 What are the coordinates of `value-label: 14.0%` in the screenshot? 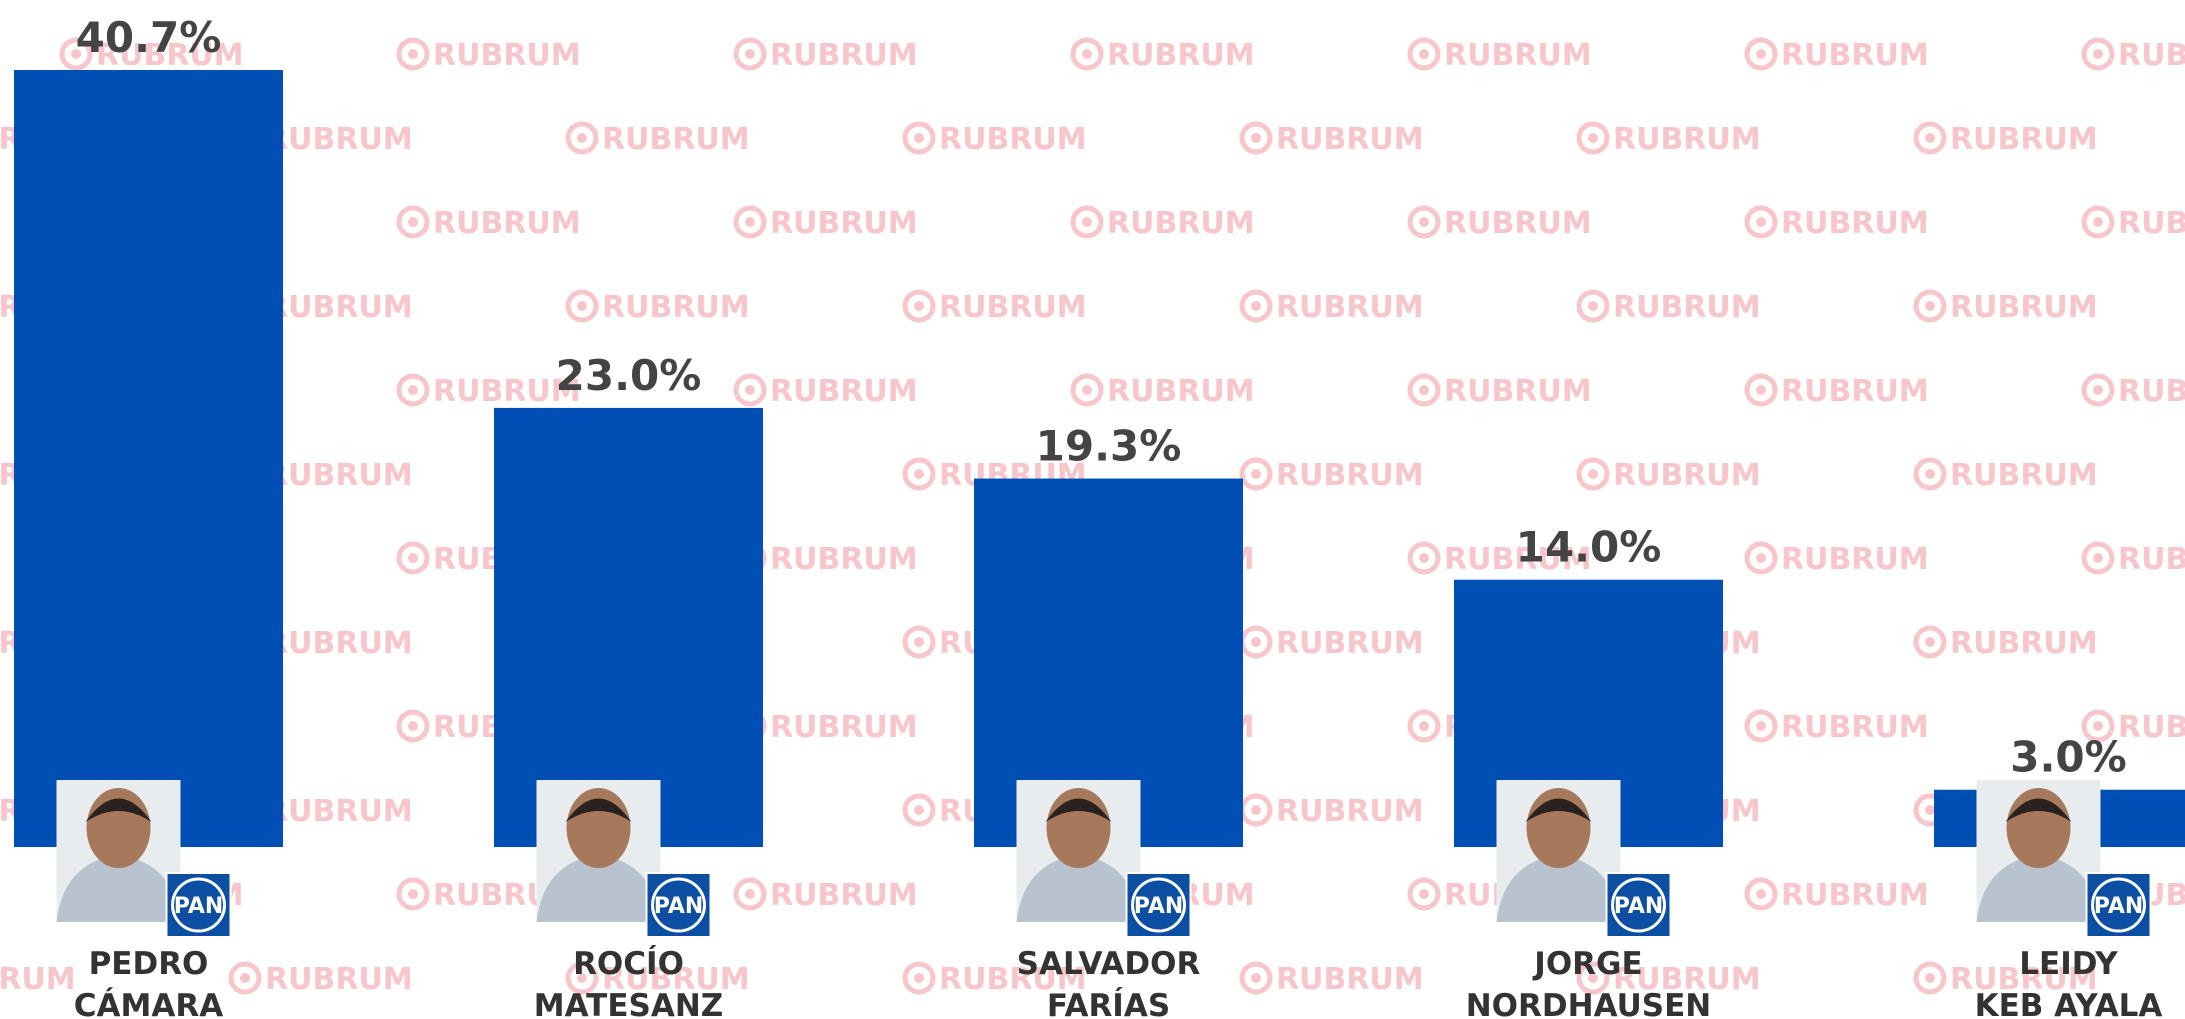 It's located at (1589, 547).